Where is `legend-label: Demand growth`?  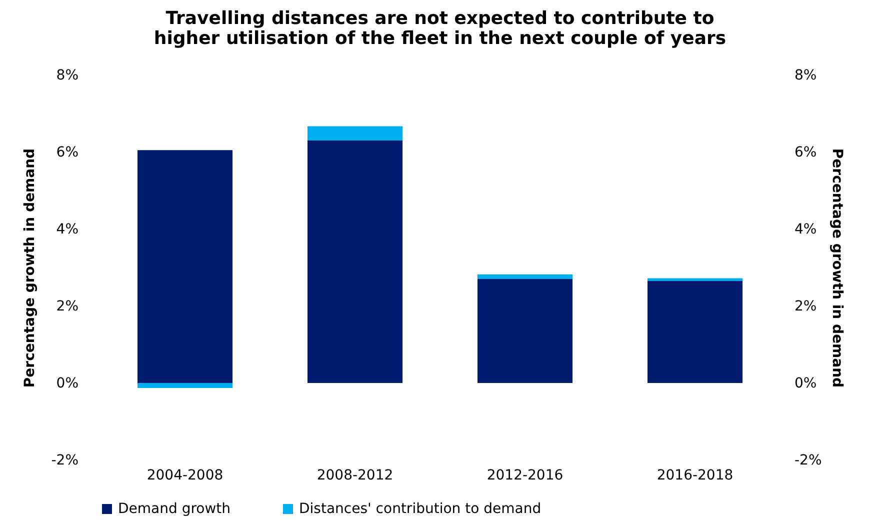
legend-label: Demand growth is located at coordinates (174, 509).